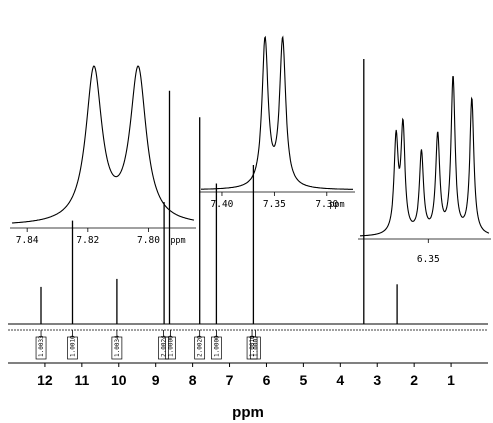 The width and height of the screenshot is (493, 423). Describe the element at coordinates (303, 380) in the screenshot. I see `x-tick-label: 5` at that location.